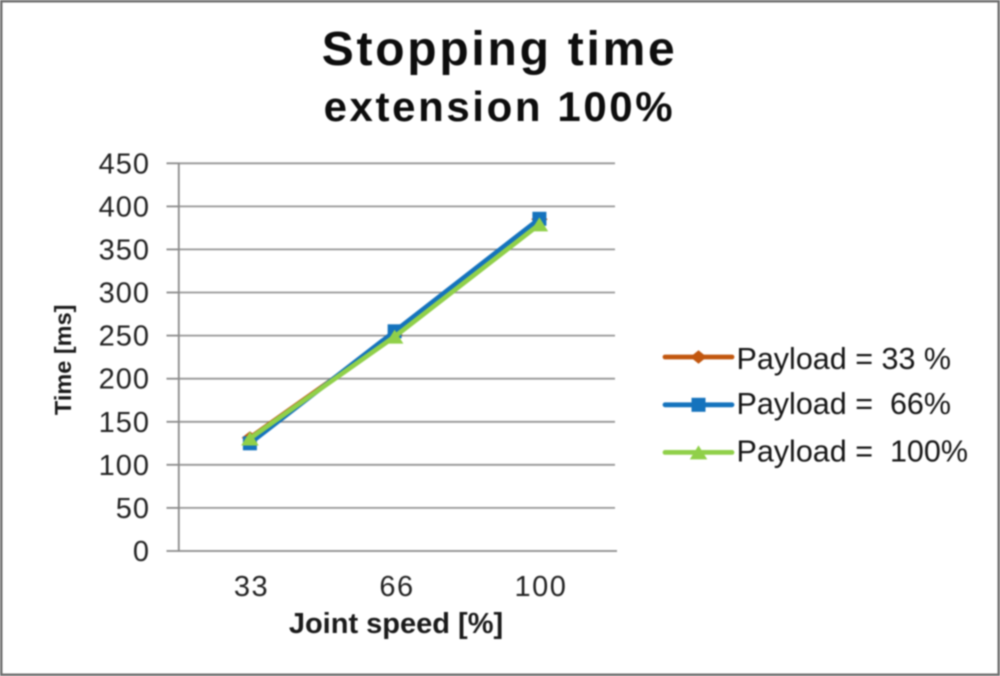  Describe the element at coordinates (396, 587) in the screenshot. I see `svg-text: 66` at that location.